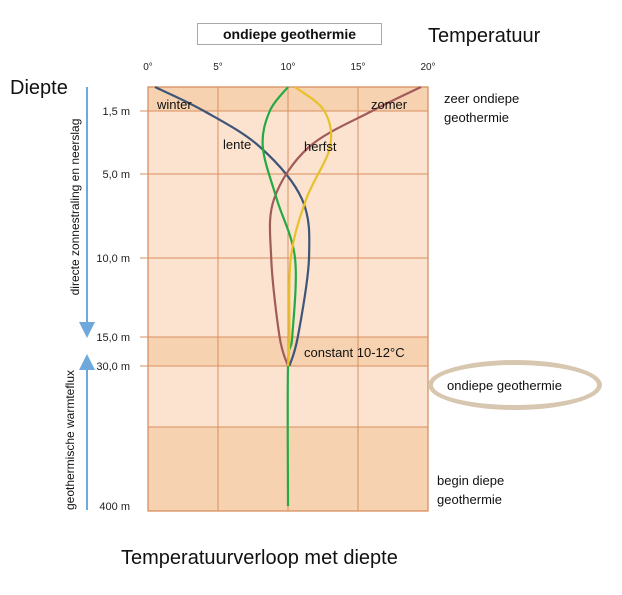 The height and width of the screenshot is (595, 622). What do you see at coordinates (504, 385) in the screenshot?
I see `zone-label-shallow: ondiepe geothermie` at bounding box center [504, 385].